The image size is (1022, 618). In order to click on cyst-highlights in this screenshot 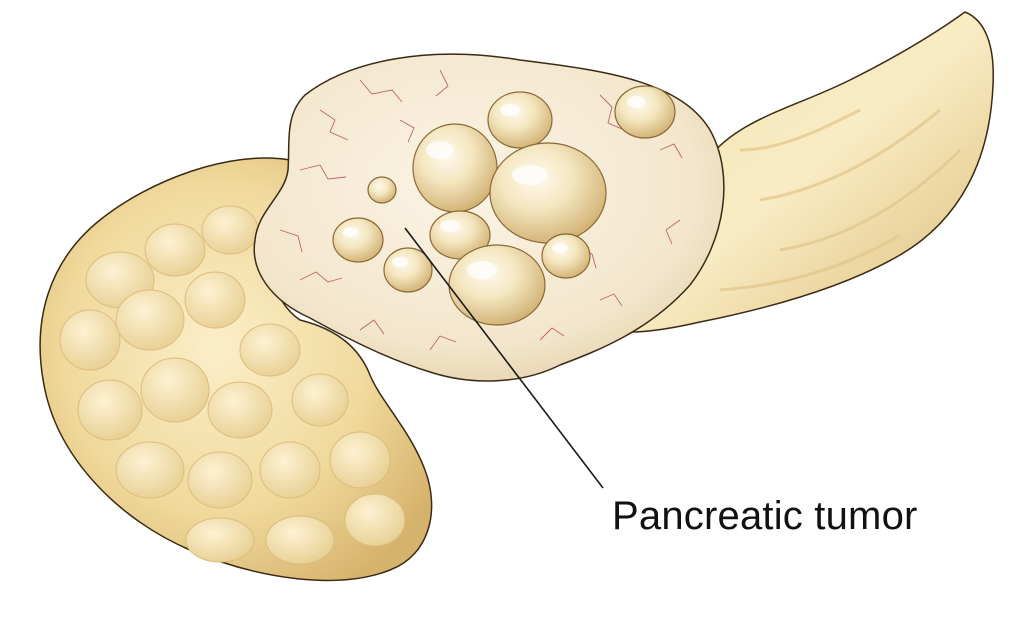, I will do `click(493, 187)`.